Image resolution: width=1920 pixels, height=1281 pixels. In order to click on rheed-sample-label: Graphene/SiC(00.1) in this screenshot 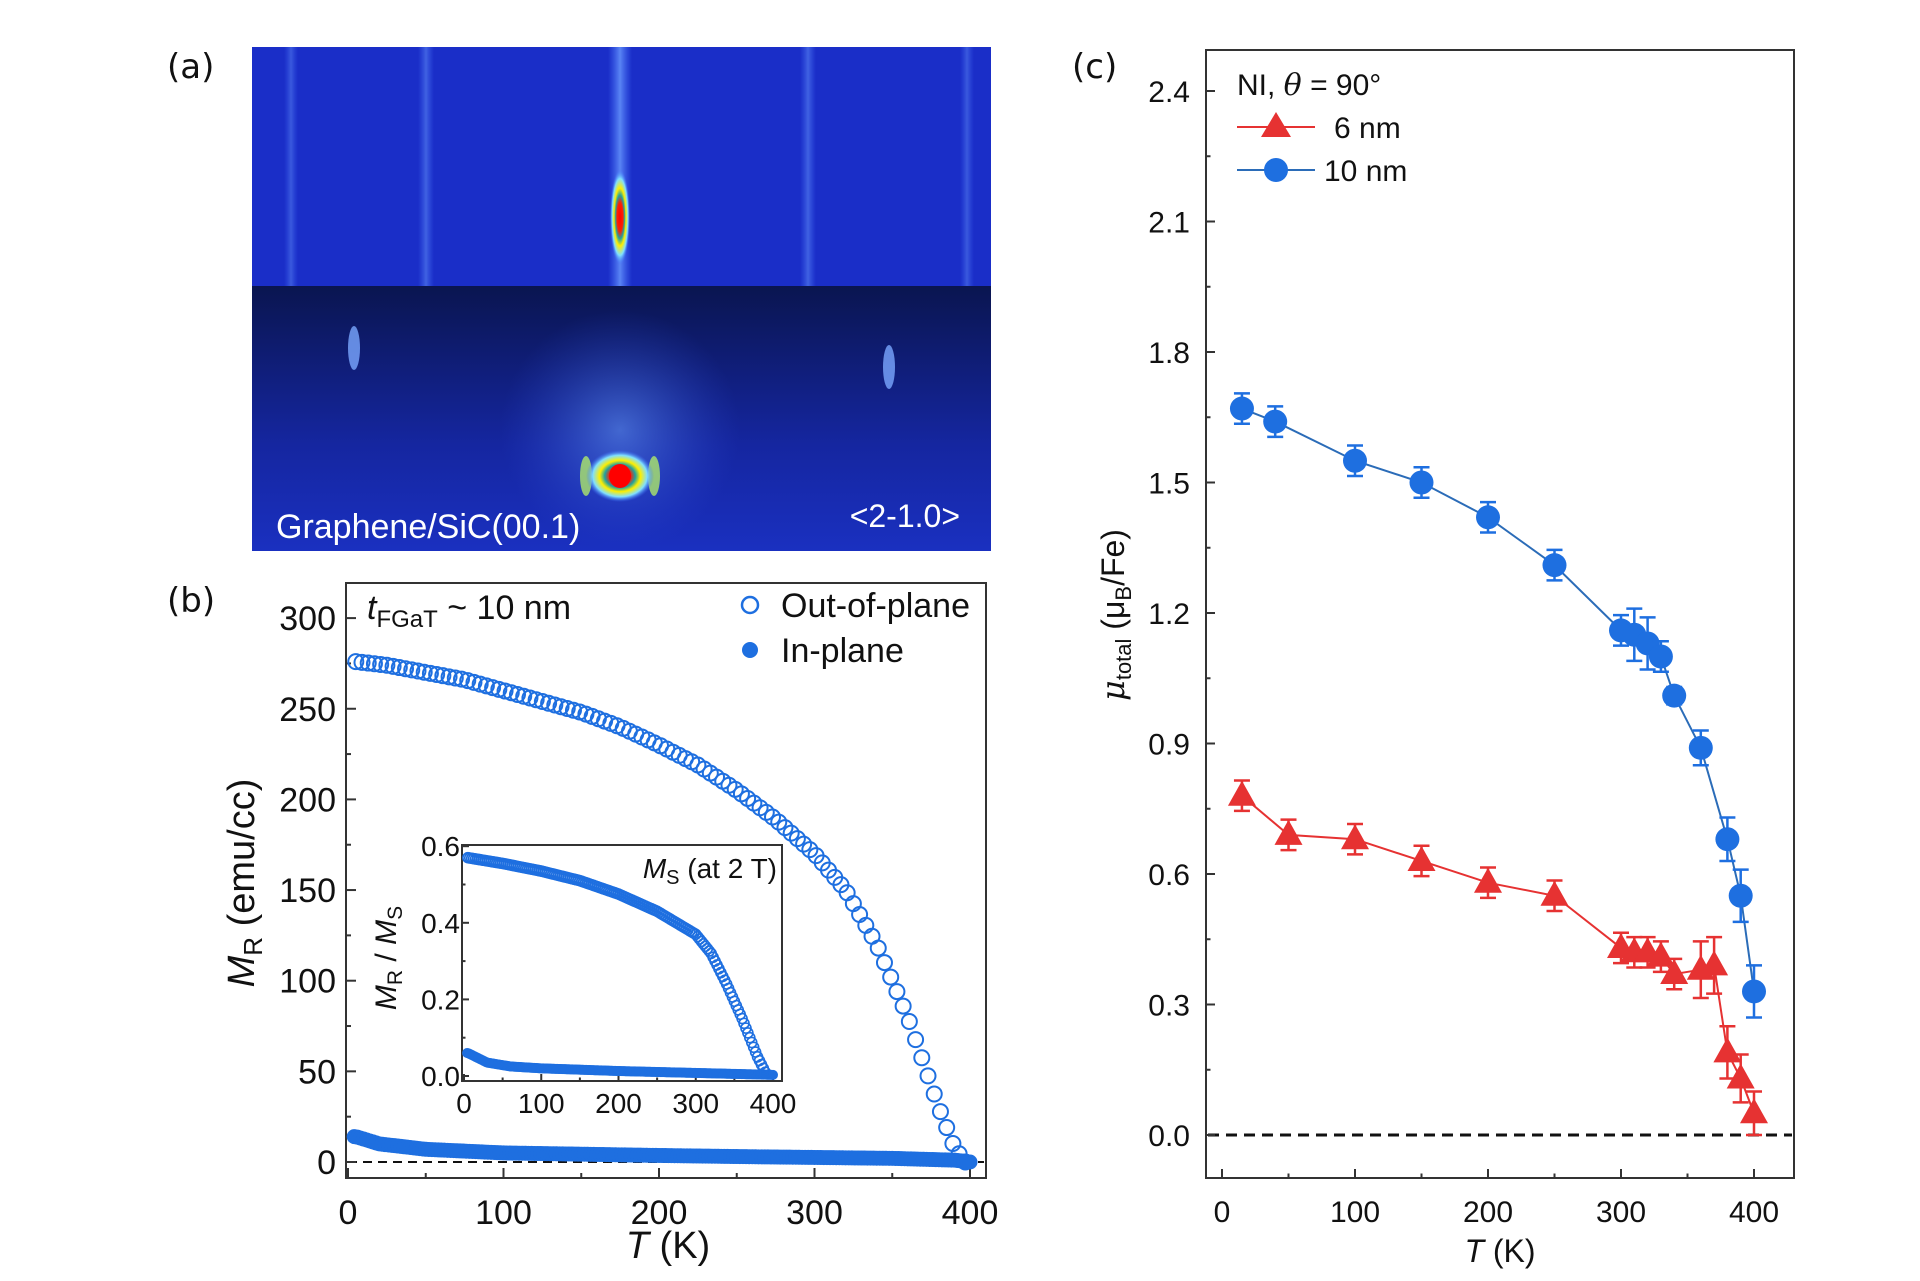, I will do `click(428, 527)`.